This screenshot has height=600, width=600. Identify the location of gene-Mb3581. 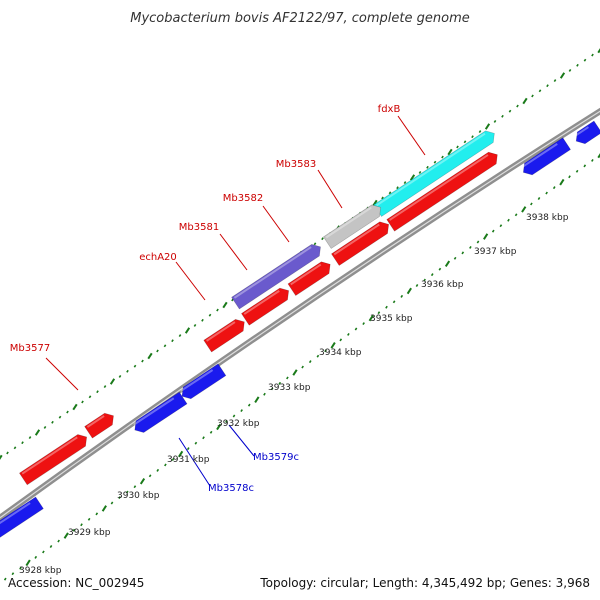
(265, 306).